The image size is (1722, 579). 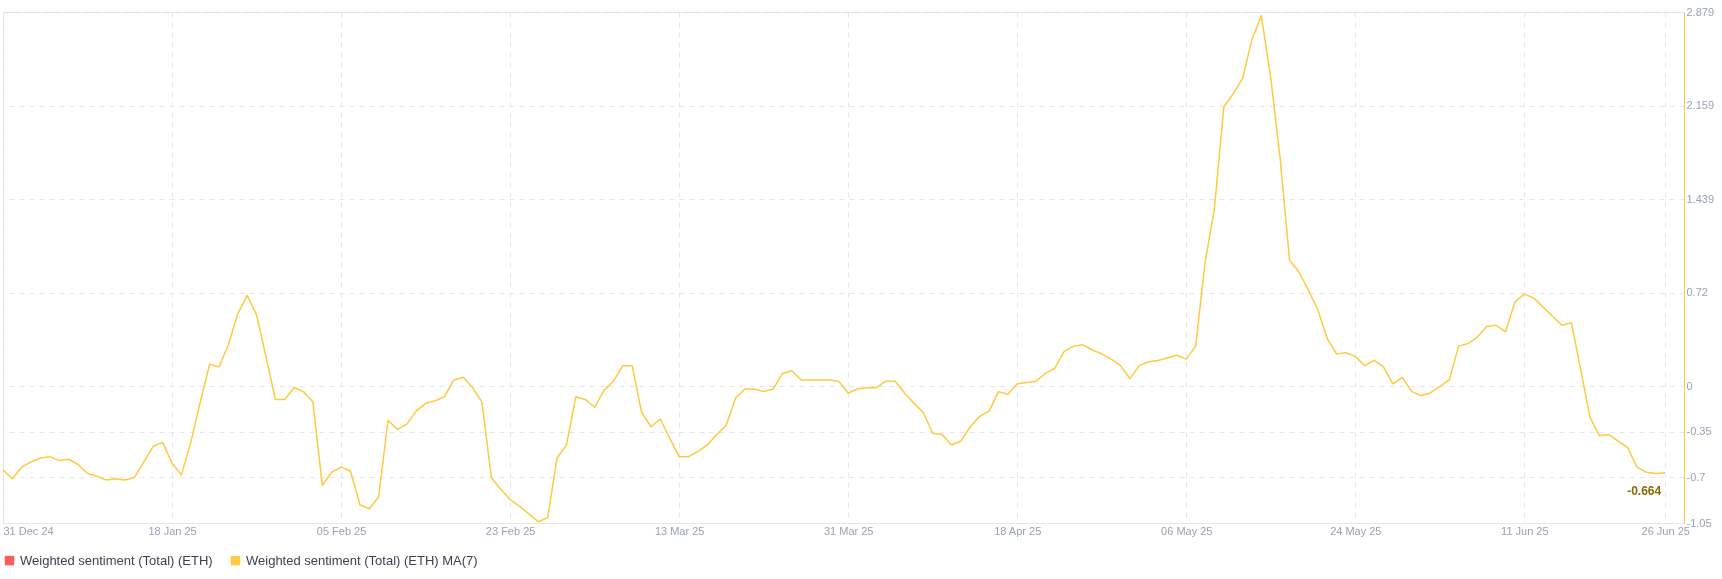 What do you see at coordinates (848, 530) in the screenshot?
I see `x-tick-label: 31 Mar 25` at bounding box center [848, 530].